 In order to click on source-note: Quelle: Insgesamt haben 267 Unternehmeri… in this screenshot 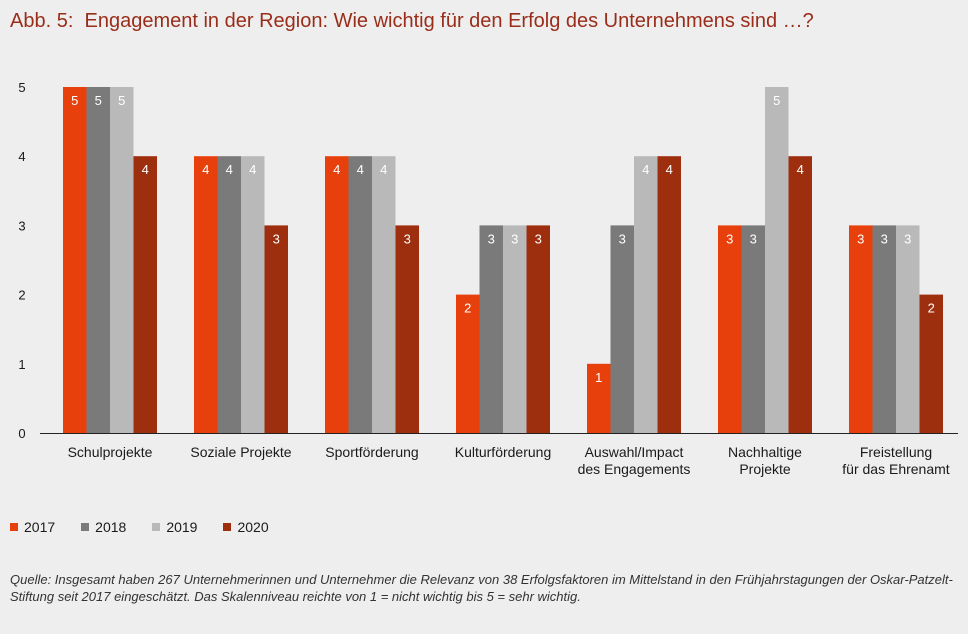, I will do `click(481, 588)`.